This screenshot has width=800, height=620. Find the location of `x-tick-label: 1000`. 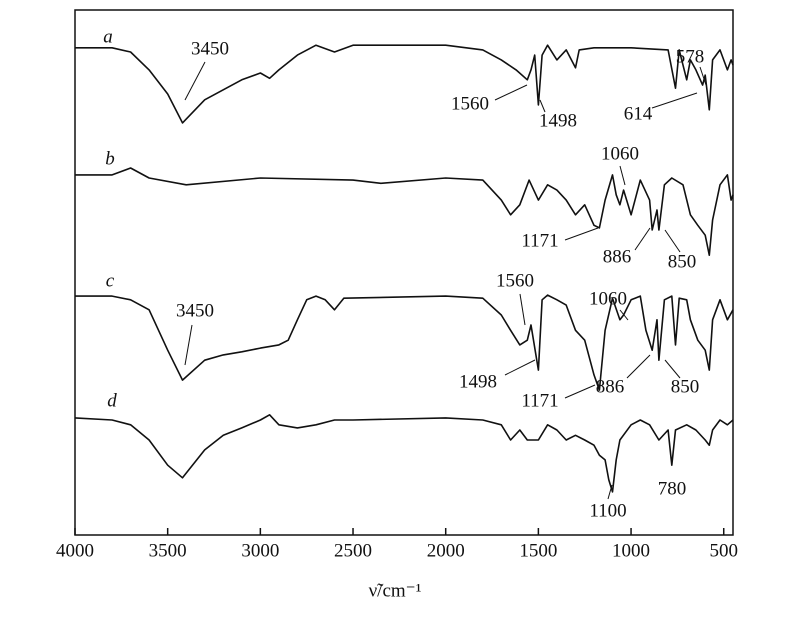

x-tick-label: 1000 is located at coordinates (631, 550).